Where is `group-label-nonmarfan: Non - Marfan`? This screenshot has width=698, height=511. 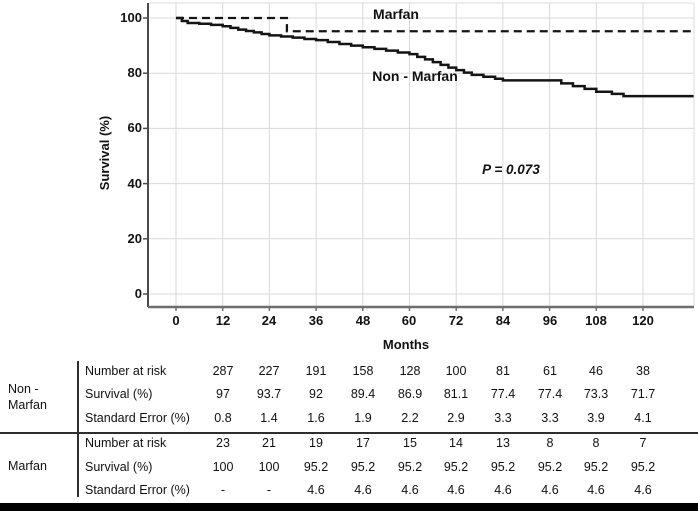 group-label-nonmarfan: Non - Marfan is located at coordinates (27, 397).